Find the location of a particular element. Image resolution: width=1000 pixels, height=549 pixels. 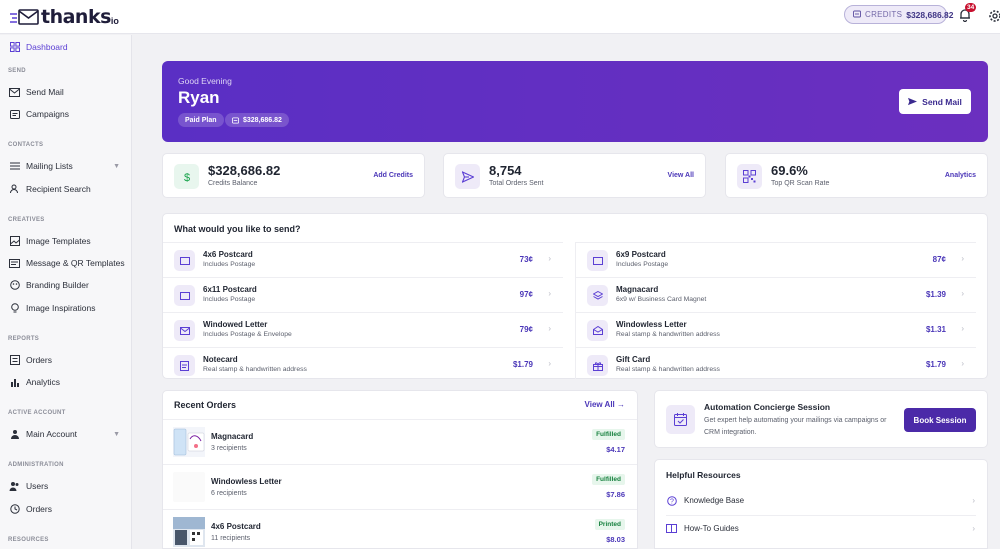

order-name: Magnacard is located at coordinates (232, 436).